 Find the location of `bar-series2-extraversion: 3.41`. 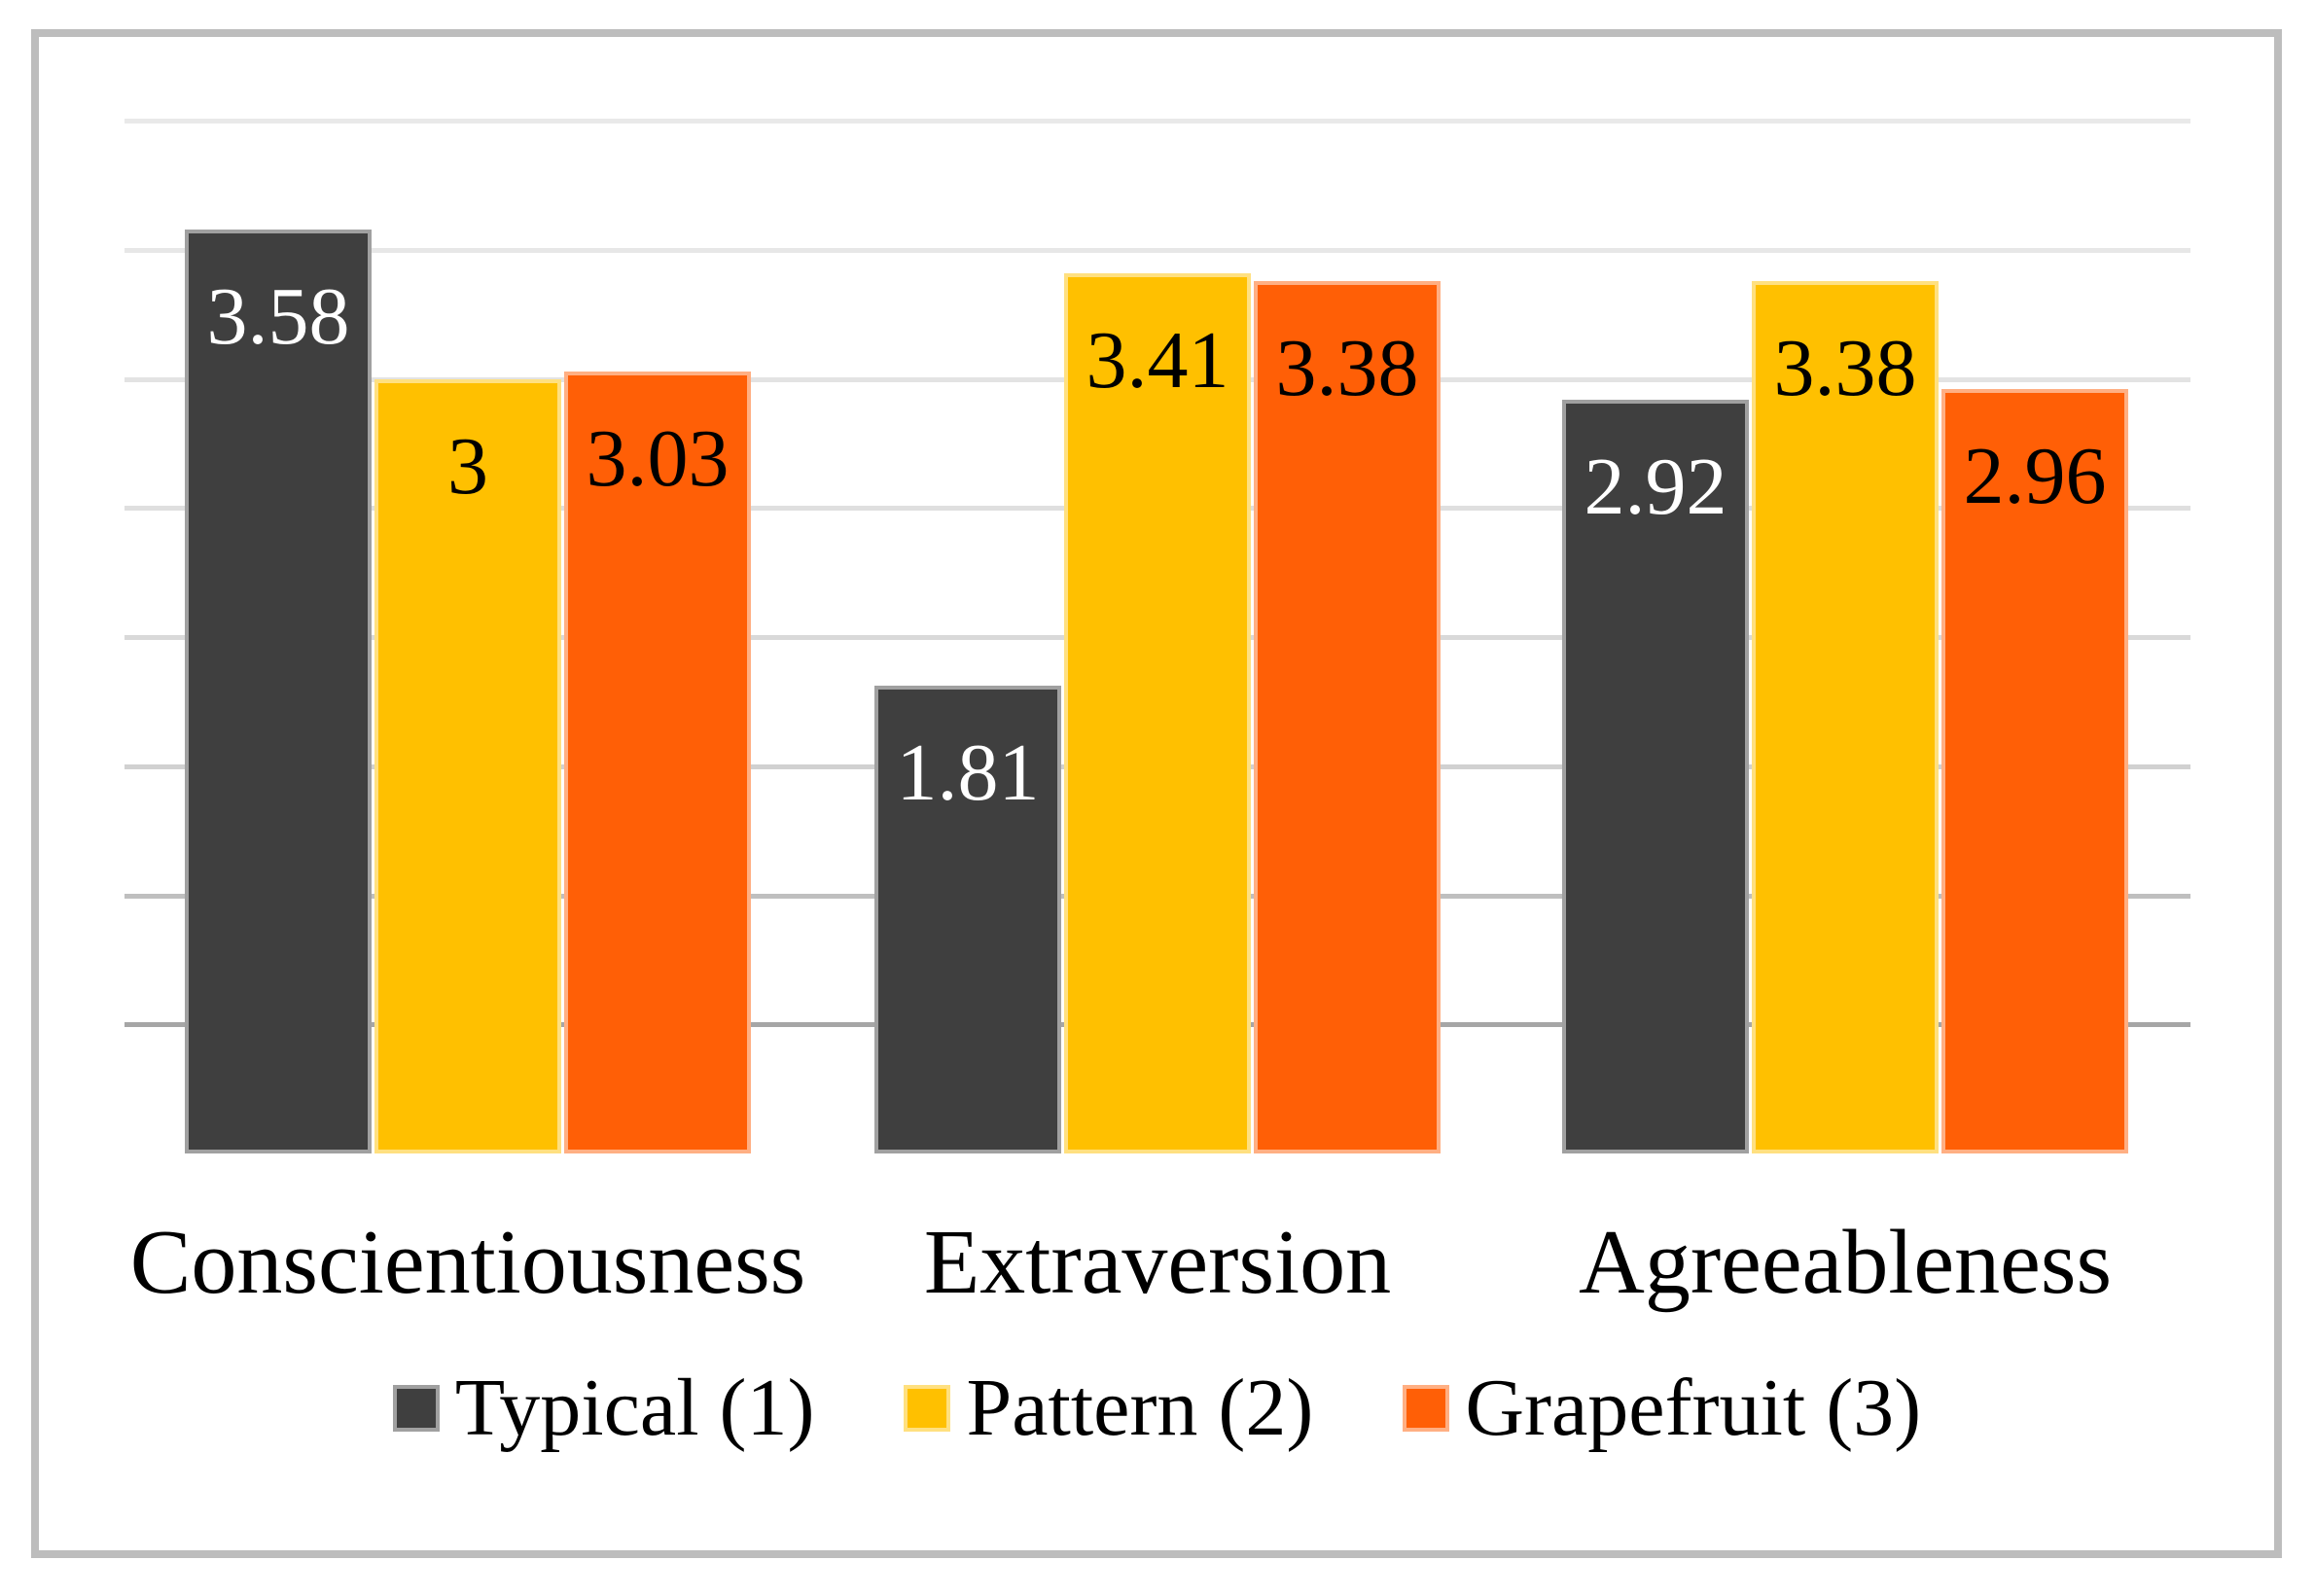

bar-series2-extraversion: 3.41 is located at coordinates (1157, 713).